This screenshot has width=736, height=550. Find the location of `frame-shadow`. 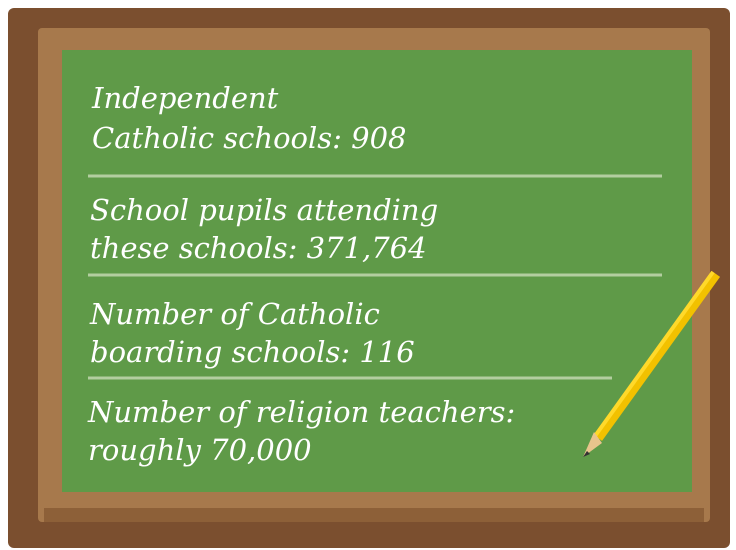

frame-shadow is located at coordinates (374, 515).